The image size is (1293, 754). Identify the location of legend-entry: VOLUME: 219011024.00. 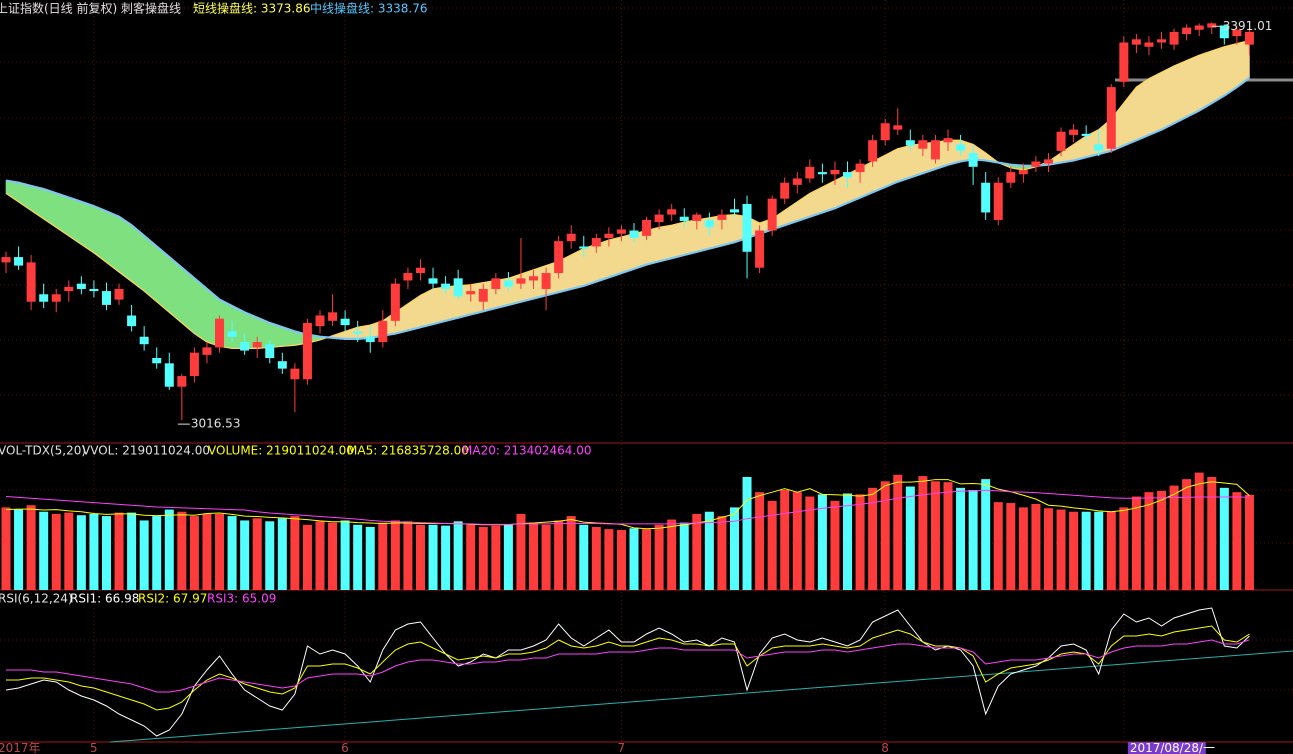
(281, 451).